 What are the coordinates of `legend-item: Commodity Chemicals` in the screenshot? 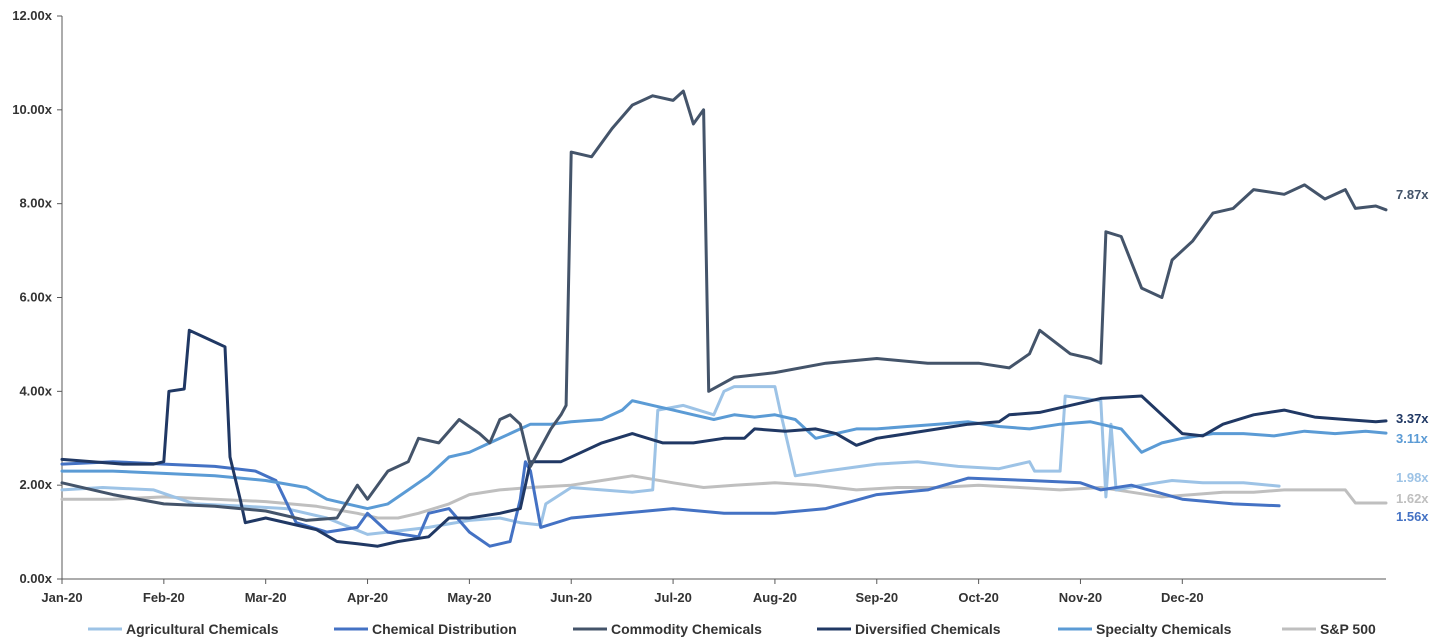 It's located at (667, 629).